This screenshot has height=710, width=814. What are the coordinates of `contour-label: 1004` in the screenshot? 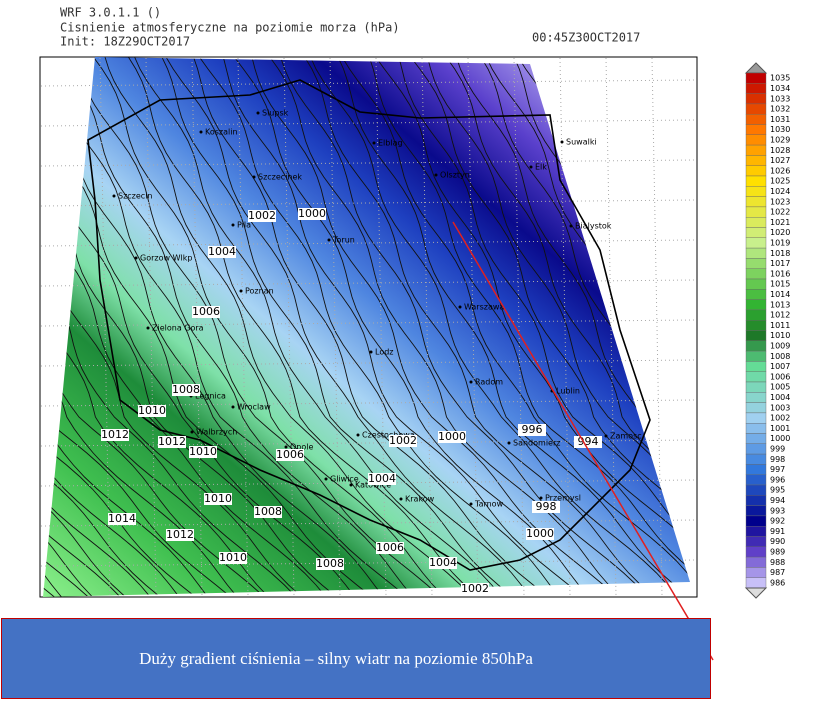 It's located at (382, 478).